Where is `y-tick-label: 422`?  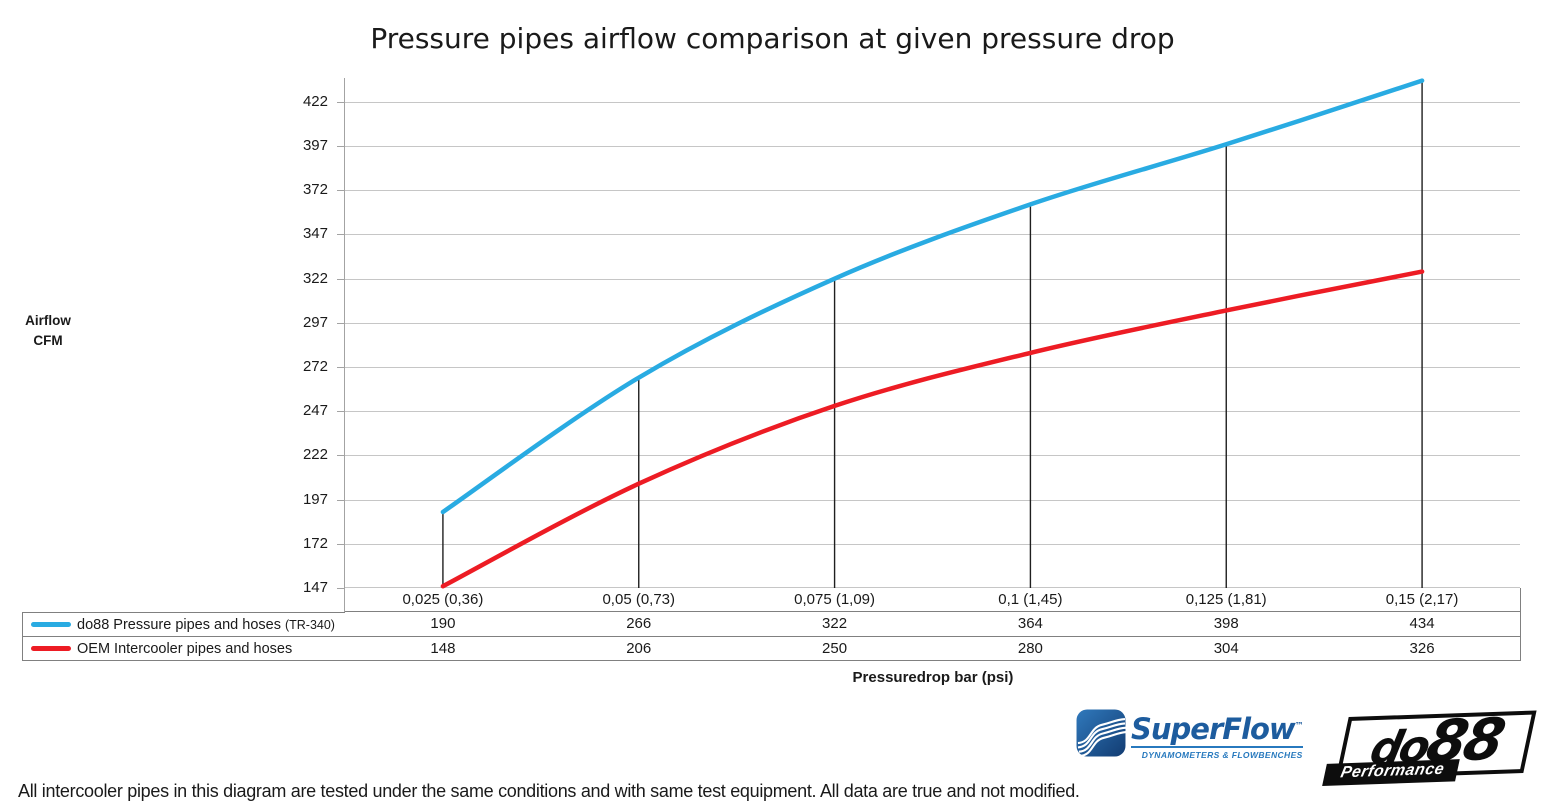 y-tick-label: 422 is located at coordinates (315, 101).